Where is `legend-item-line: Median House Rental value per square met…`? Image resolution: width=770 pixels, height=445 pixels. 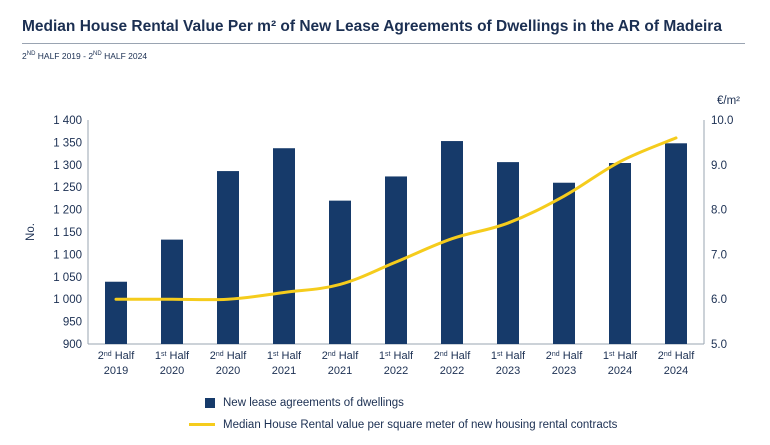 legend-item-line: Median House Rental value per square met… is located at coordinates (403, 425).